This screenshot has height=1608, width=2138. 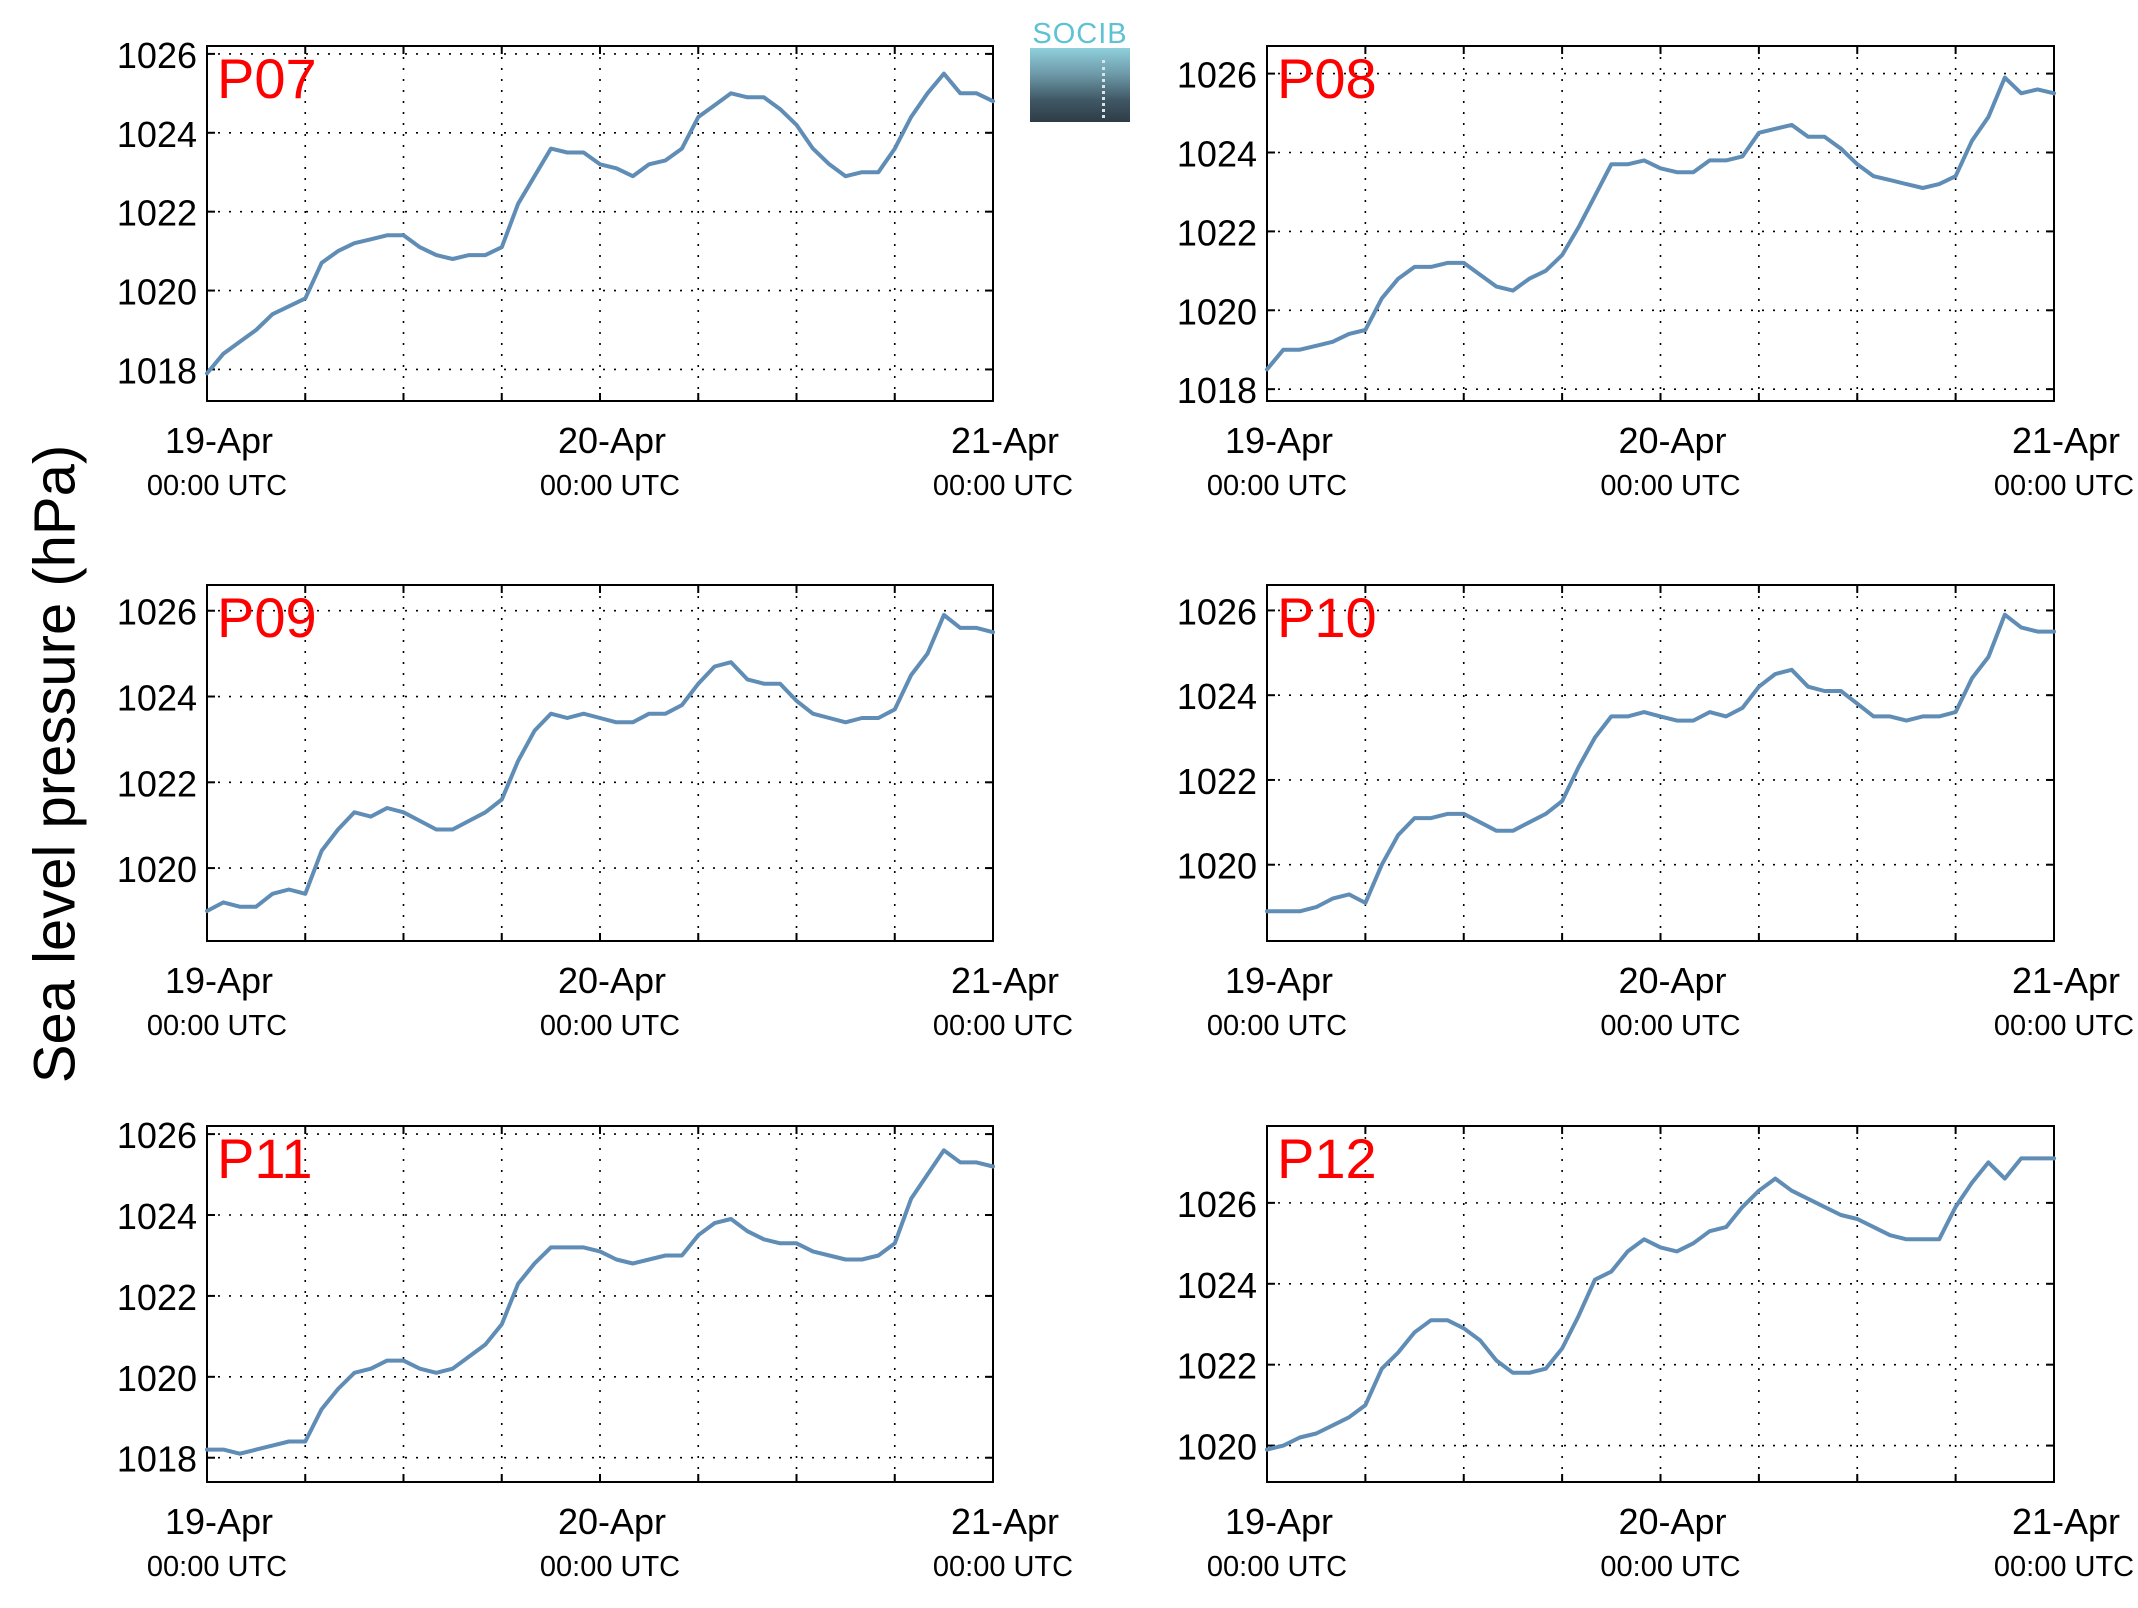 I want to click on series-line-p09, so click(x=600, y=763).